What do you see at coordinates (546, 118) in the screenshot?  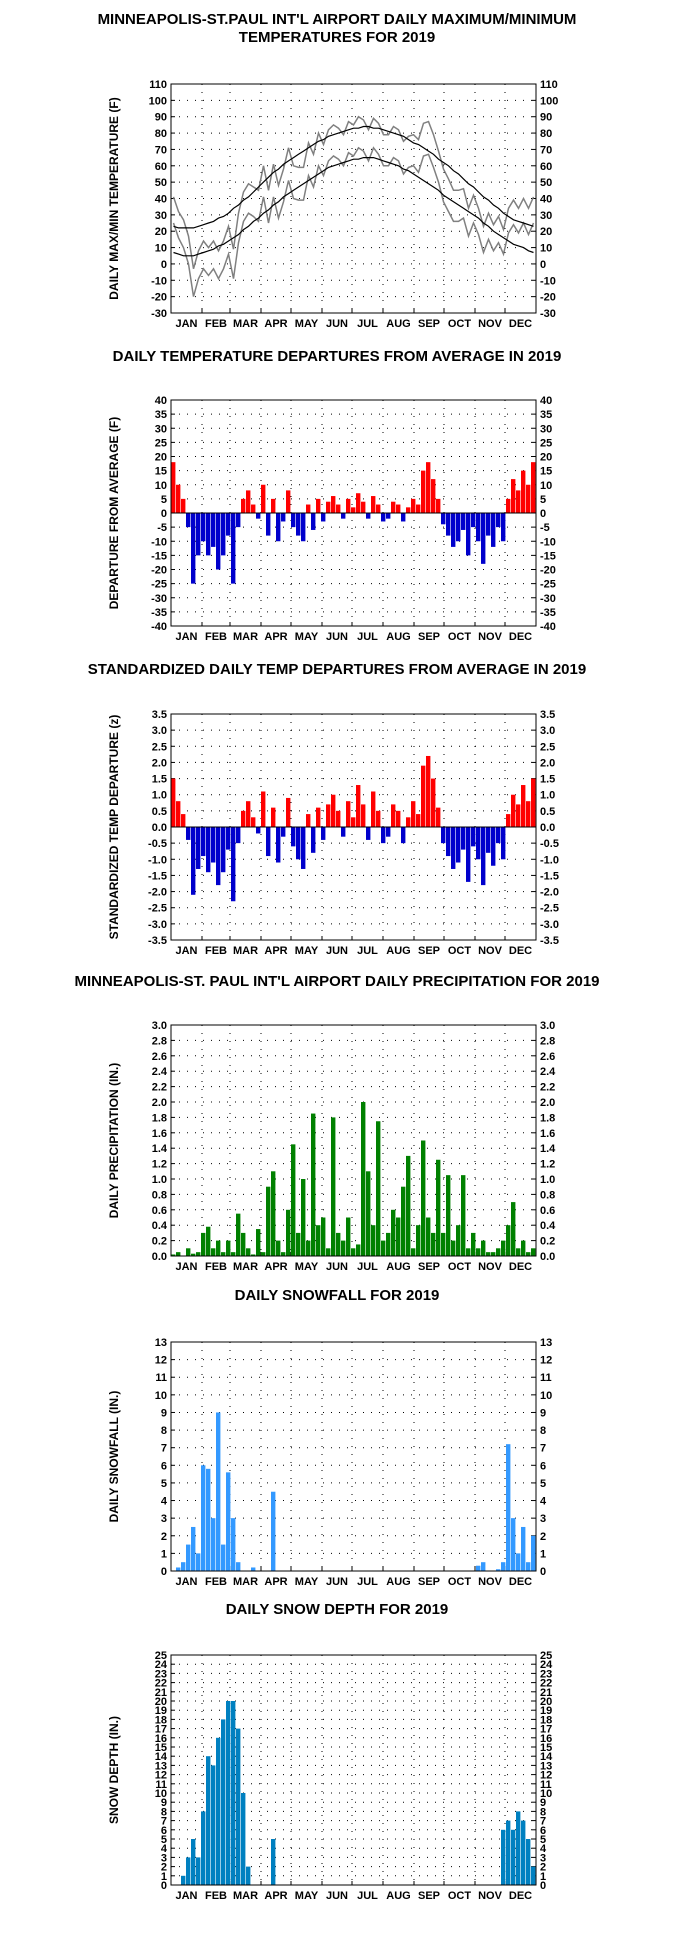 I see `y-tick-label: 90` at bounding box center [546, 118].